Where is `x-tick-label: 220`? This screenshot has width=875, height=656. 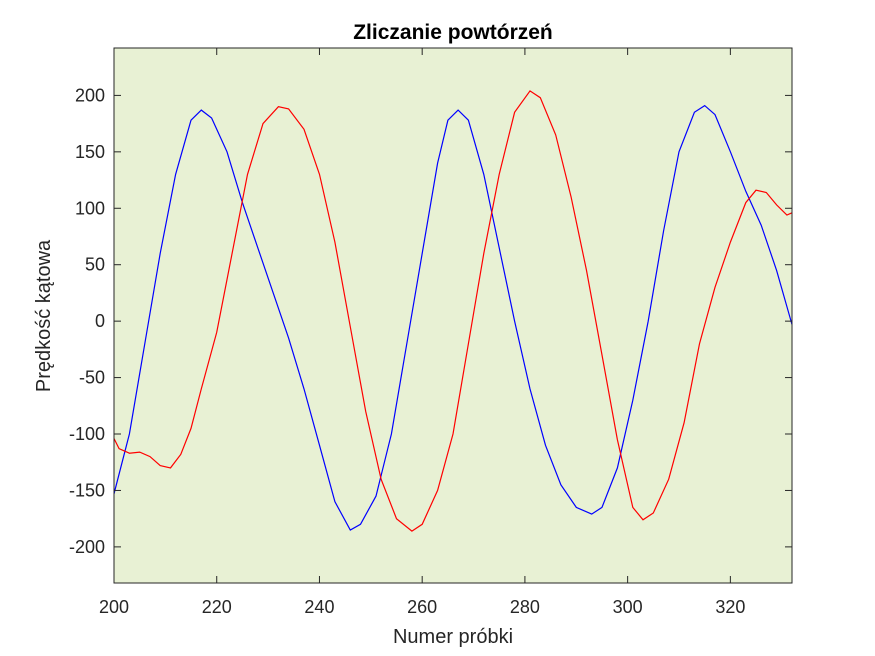 x-tick-label: 220 is located at coordinates (217, 607).